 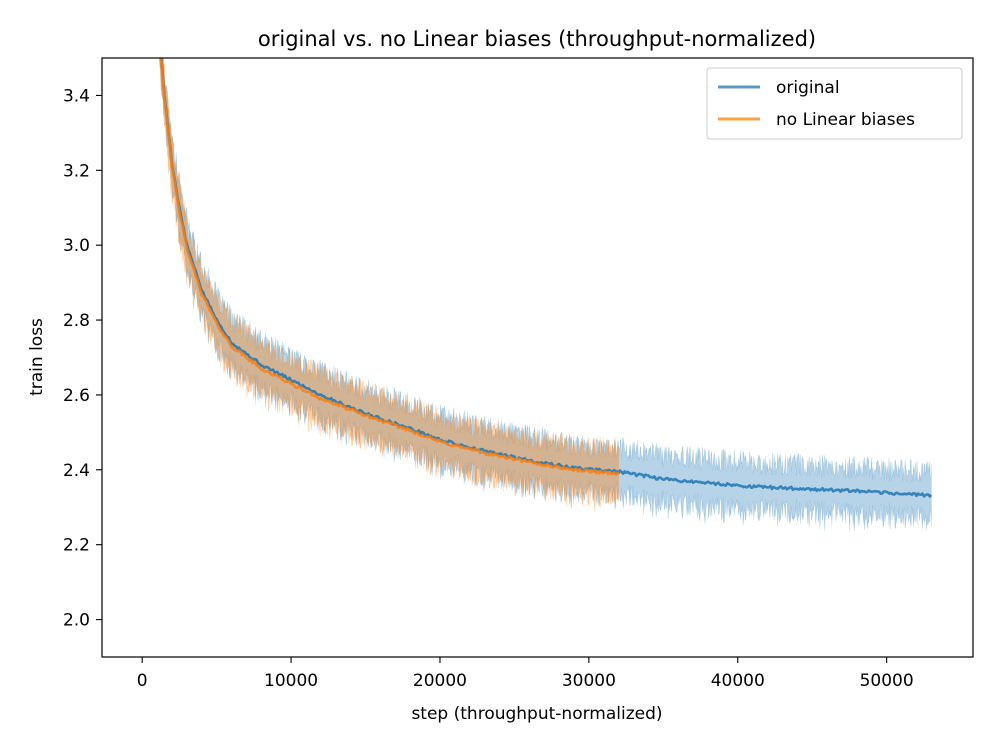 I want to click on x-tick-label: 40000, so click(x=738, y=681).